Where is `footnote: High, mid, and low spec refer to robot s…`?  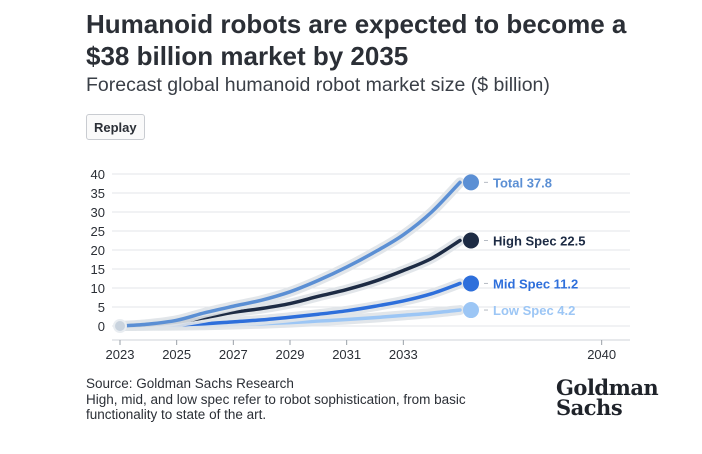
footnote: High, mid, and low spec refer to robot s… is located at coordinates (276, 407).